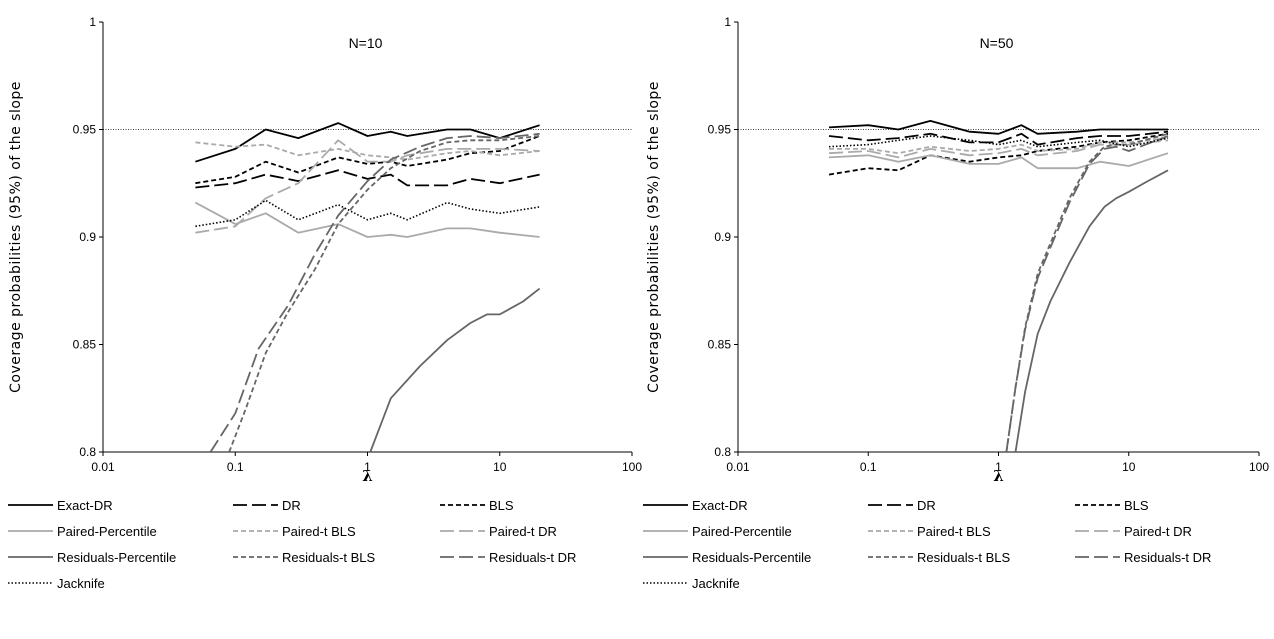 This screenshot has height=639, width=1274. Describe the element at coordinates (366, 43) in the screenshot. I see `panel-annotation: N=10` at that location.